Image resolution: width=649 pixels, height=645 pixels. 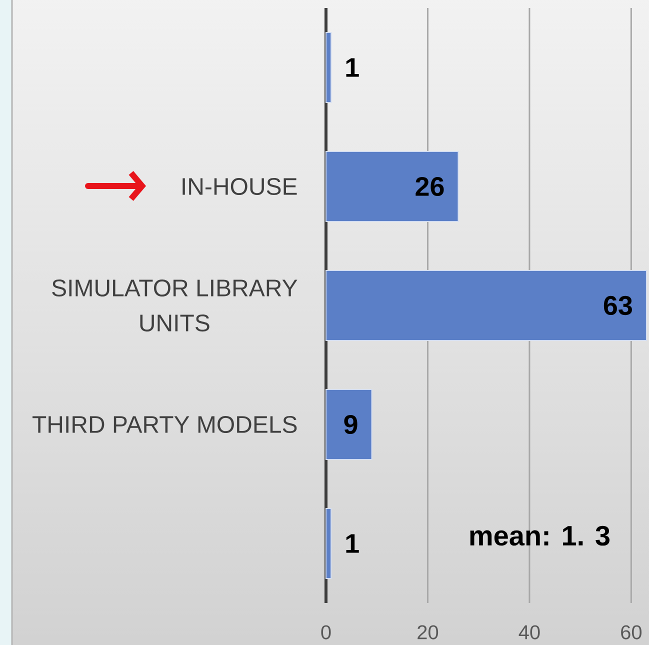 What do you see at coordinates (428, 632) in the screenshot?
I see `x-tick-label: 20` at bounding box center [428, 632].